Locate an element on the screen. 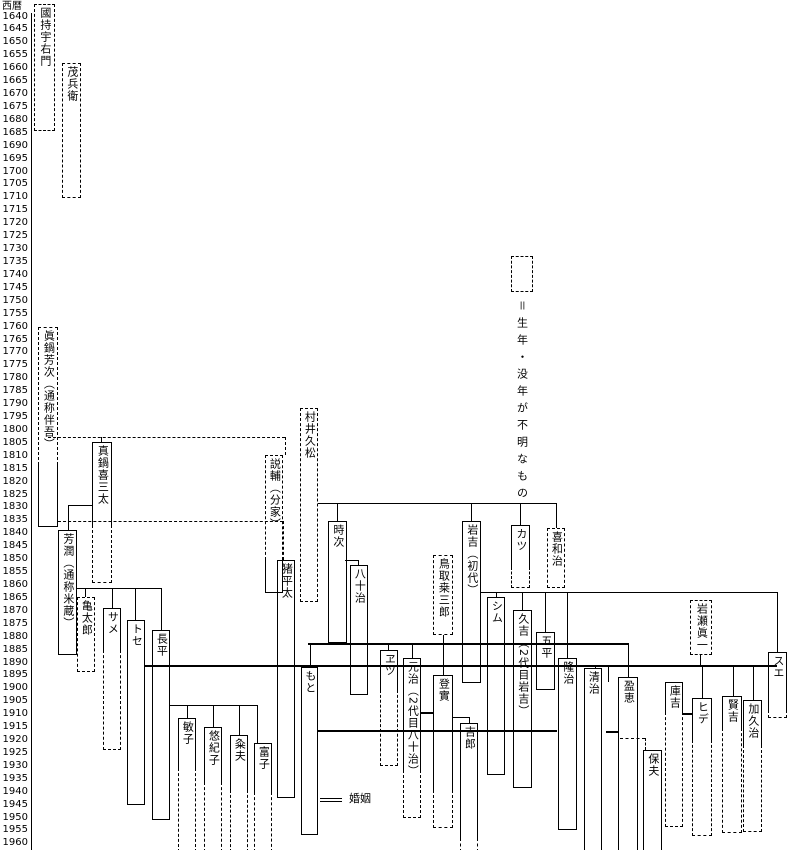 The width and height of the screenshot is (791, 850). year-tick-label: 1905 is located at coordinates (15, 701).